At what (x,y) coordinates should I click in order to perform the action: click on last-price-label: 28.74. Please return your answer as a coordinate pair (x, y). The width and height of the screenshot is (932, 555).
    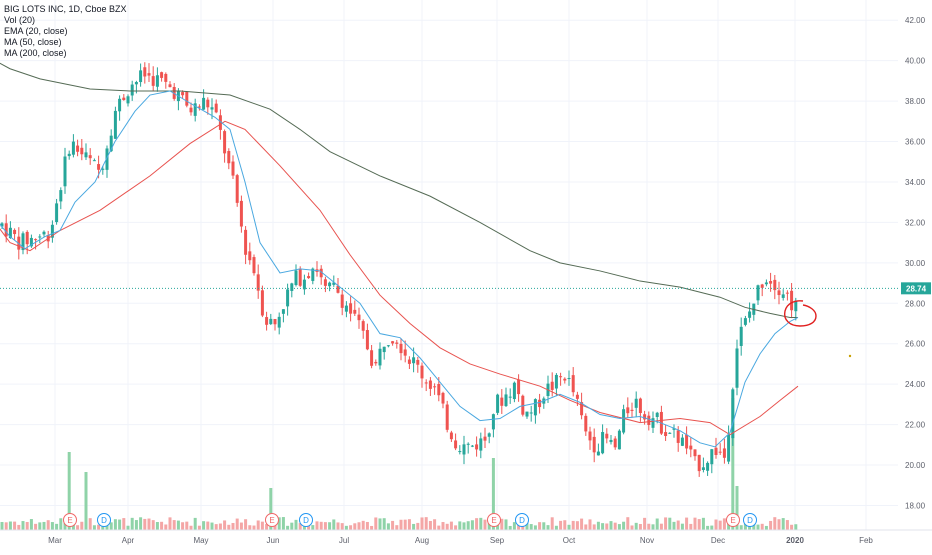
    Looking at the image, I should click on (916, 288).